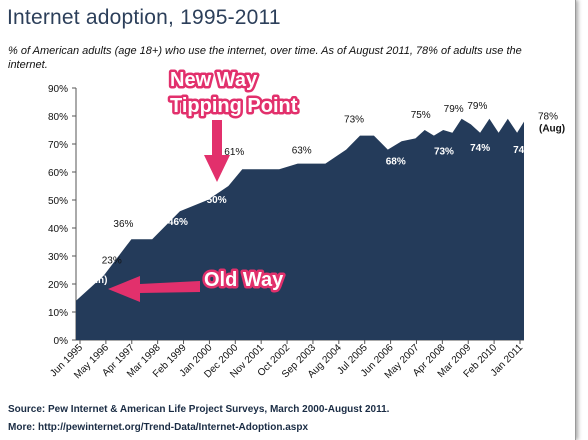 This screenshot has width=588, height=440. What do you see at coordinates (58, 201) in the screenshot?
I see `y-tick-label: 50%` at bounding box center [58, 201].